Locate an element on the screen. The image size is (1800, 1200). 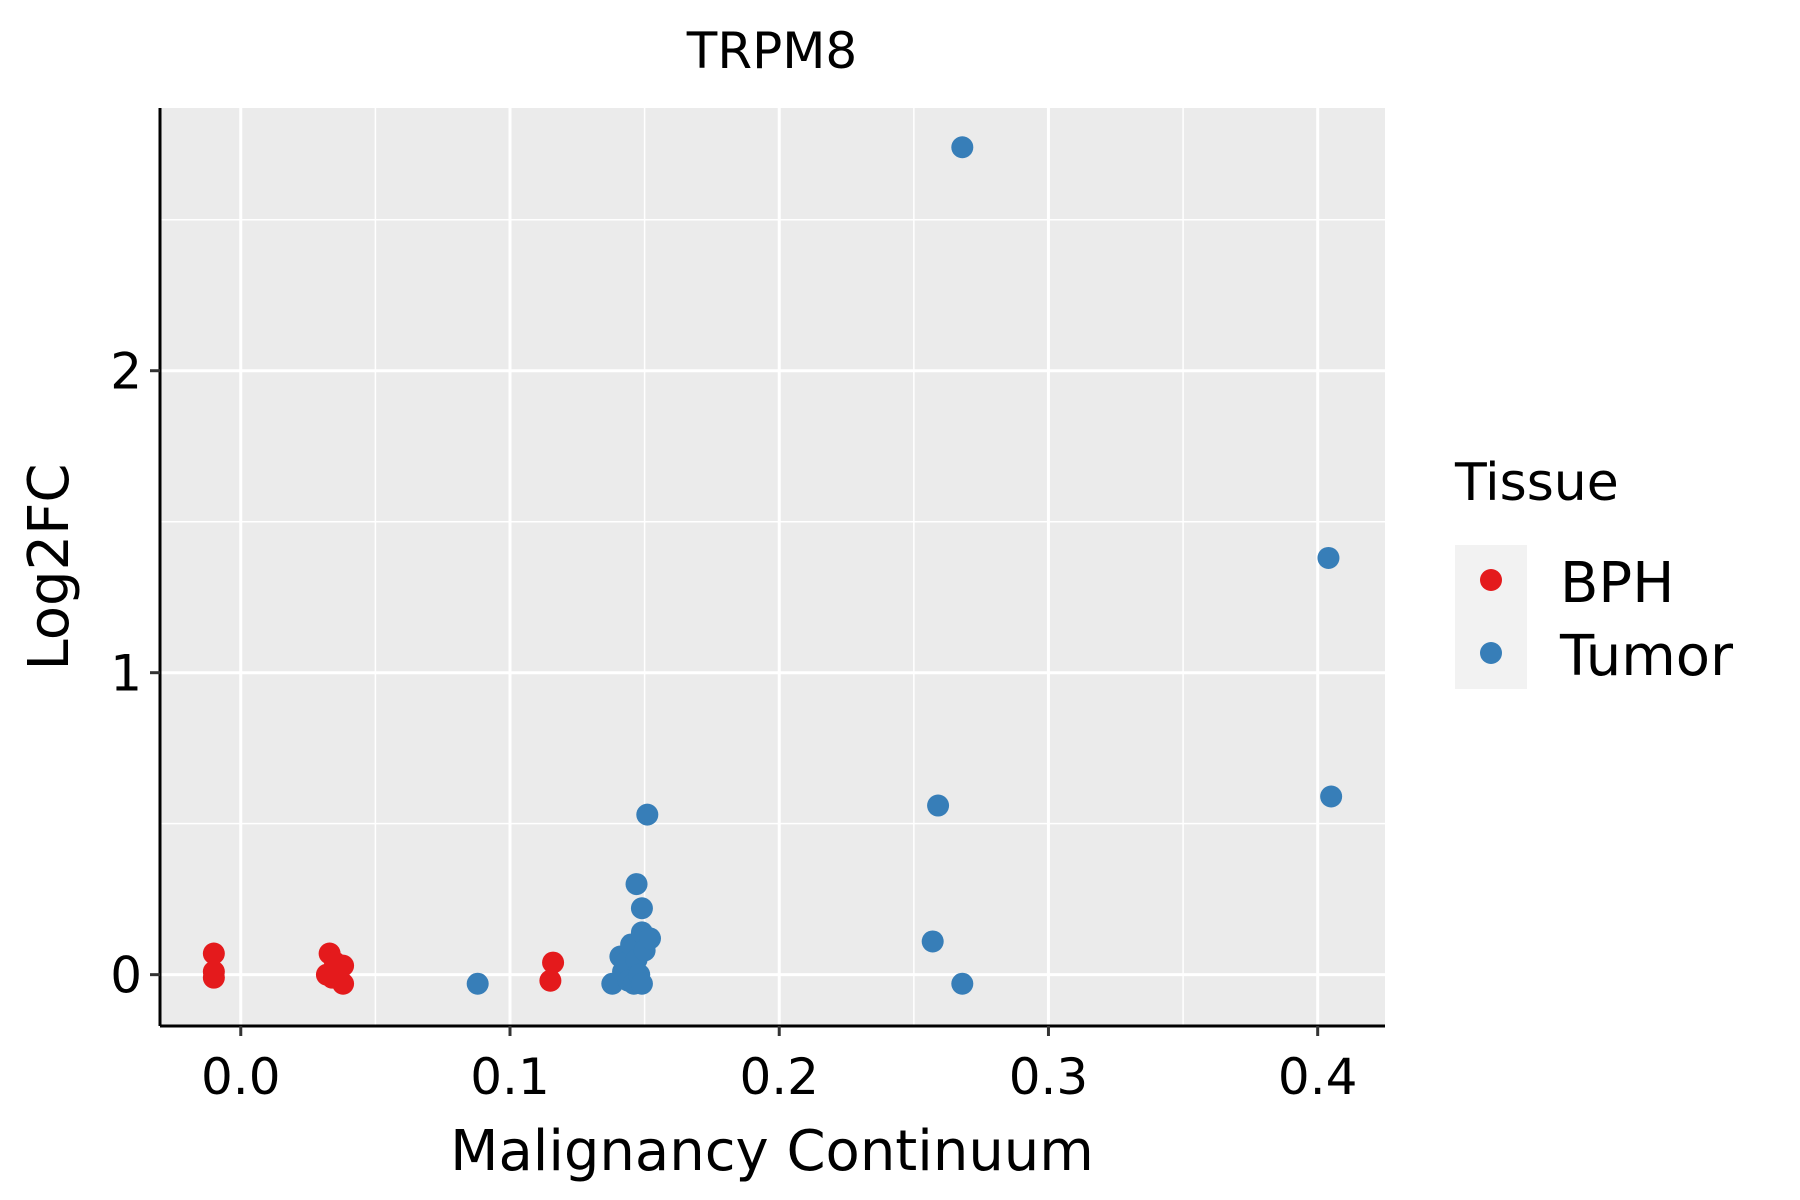
legend-key-tumor is located at coordinates (1491, 653).